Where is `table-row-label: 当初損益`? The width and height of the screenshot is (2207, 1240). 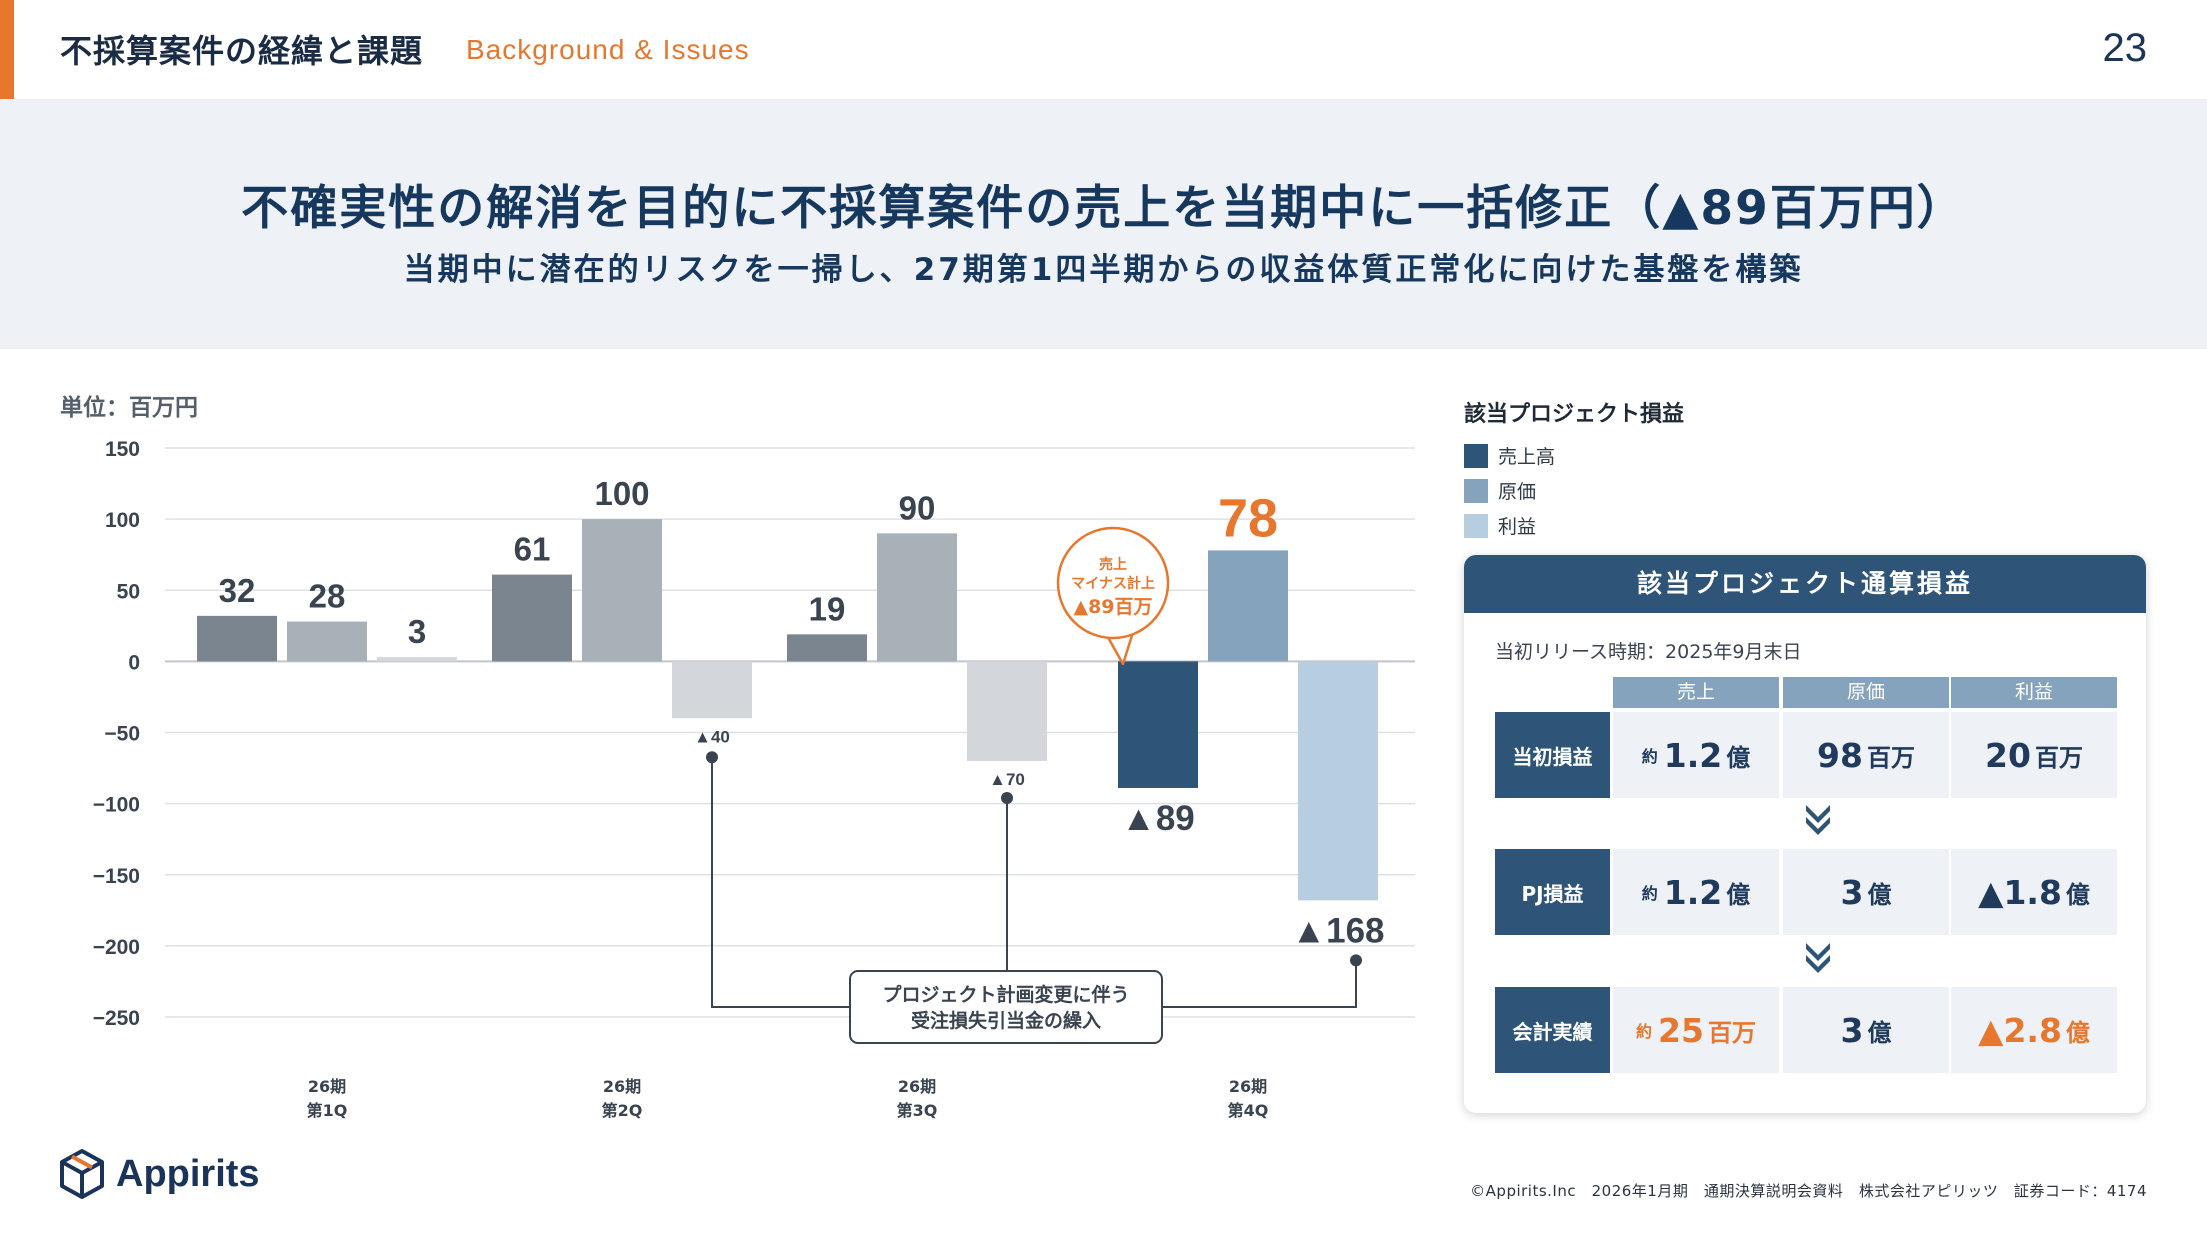 table-row-label: 当初損益 is located at coordinates (1552, 755).